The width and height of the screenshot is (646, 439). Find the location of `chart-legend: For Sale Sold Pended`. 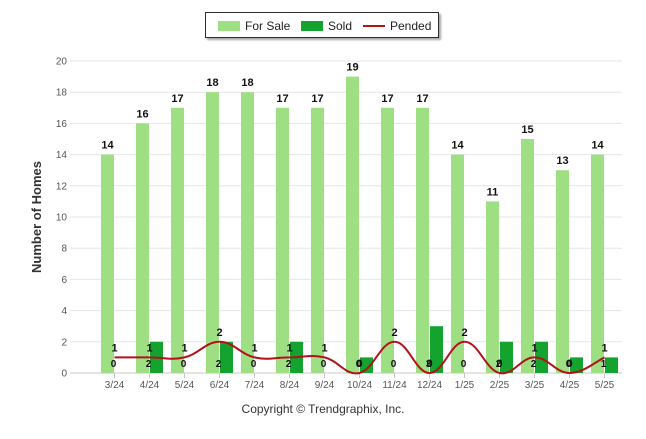

chart-legend: For Sale Sold Pended is located at coordinates (322, 25).